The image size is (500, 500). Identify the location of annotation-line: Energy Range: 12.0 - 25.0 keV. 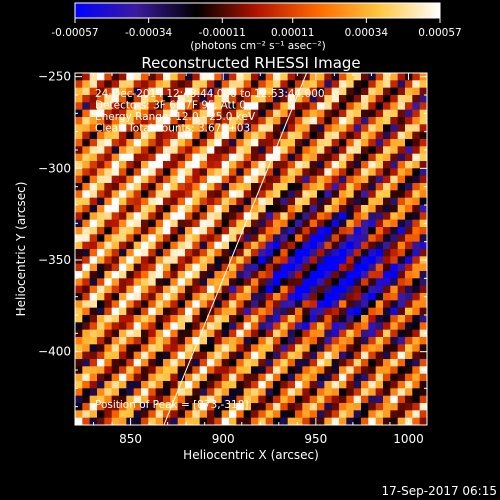
(175, 117).